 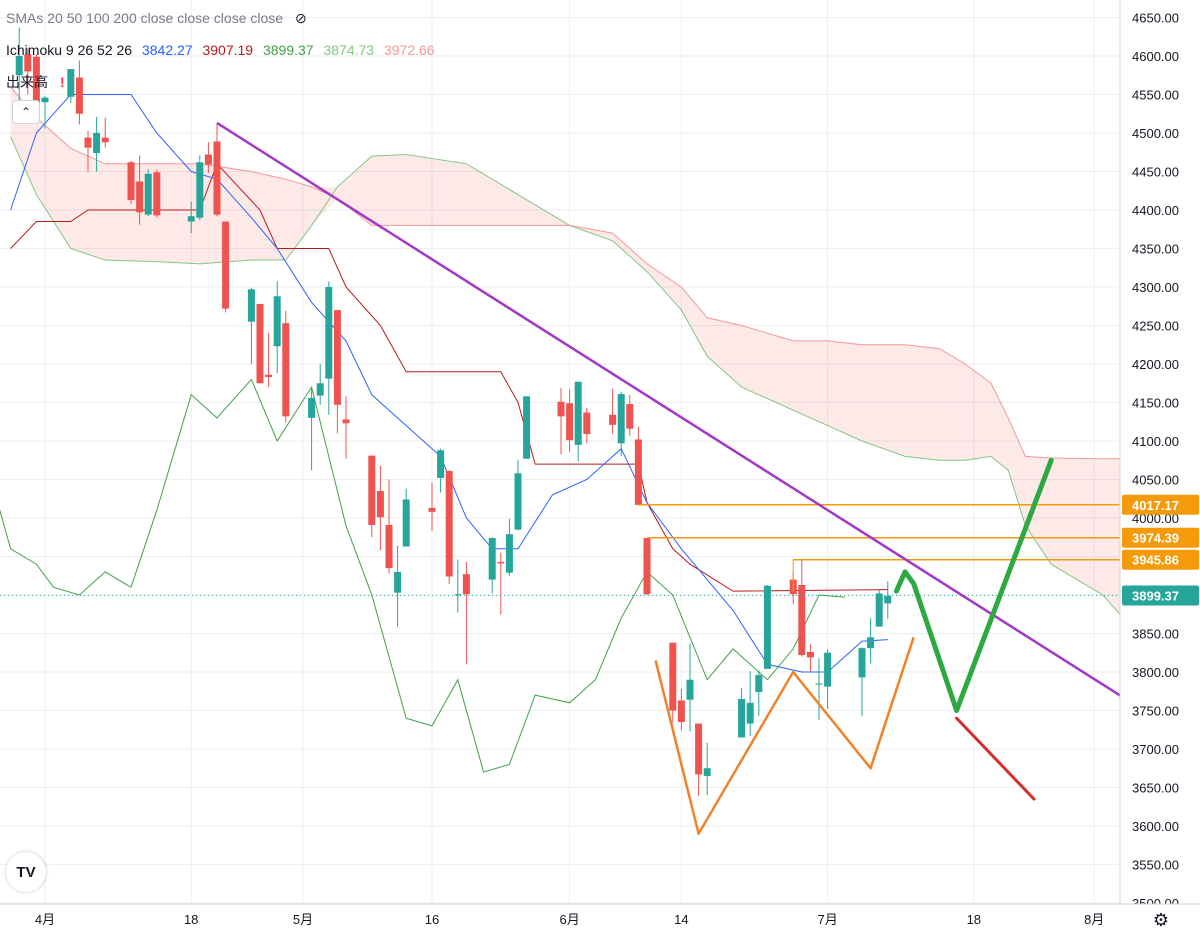 I want to click on price-tick-label: 3800.00, so click(x=1155, y=672).